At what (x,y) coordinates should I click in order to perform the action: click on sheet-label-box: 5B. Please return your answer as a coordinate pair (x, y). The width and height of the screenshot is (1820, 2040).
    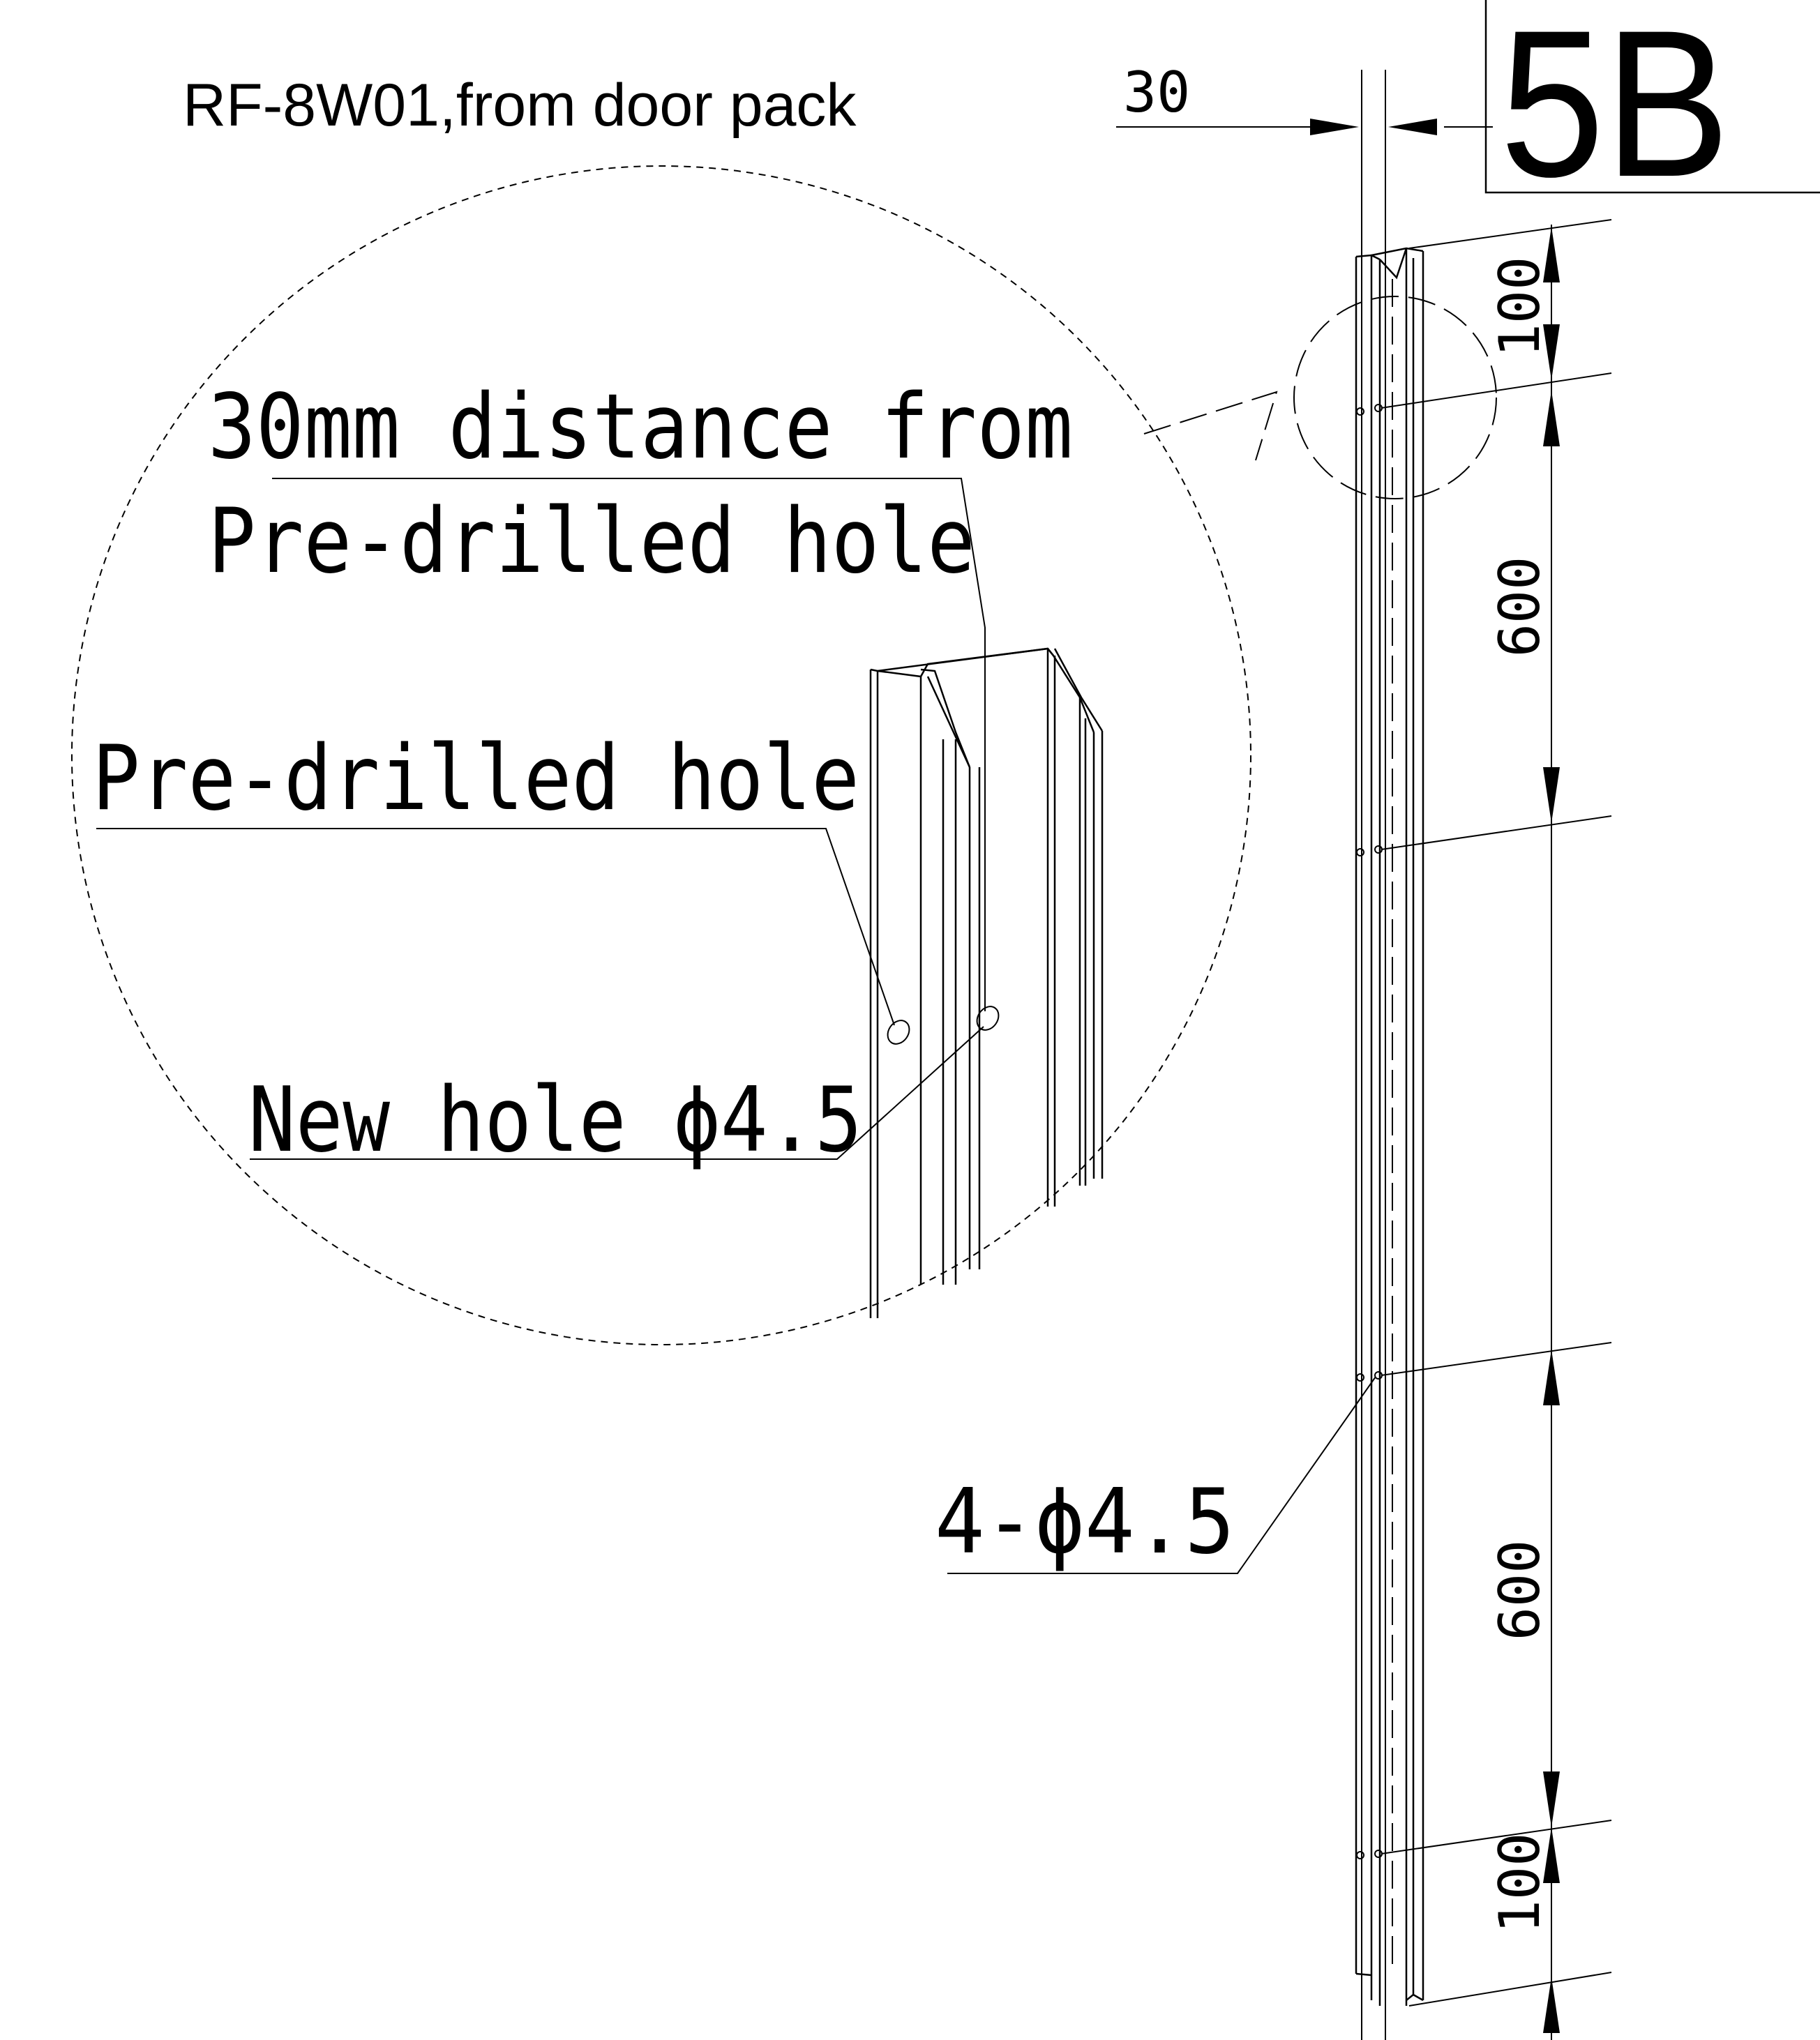
    Looking at the image, I should click on (1652, 110).